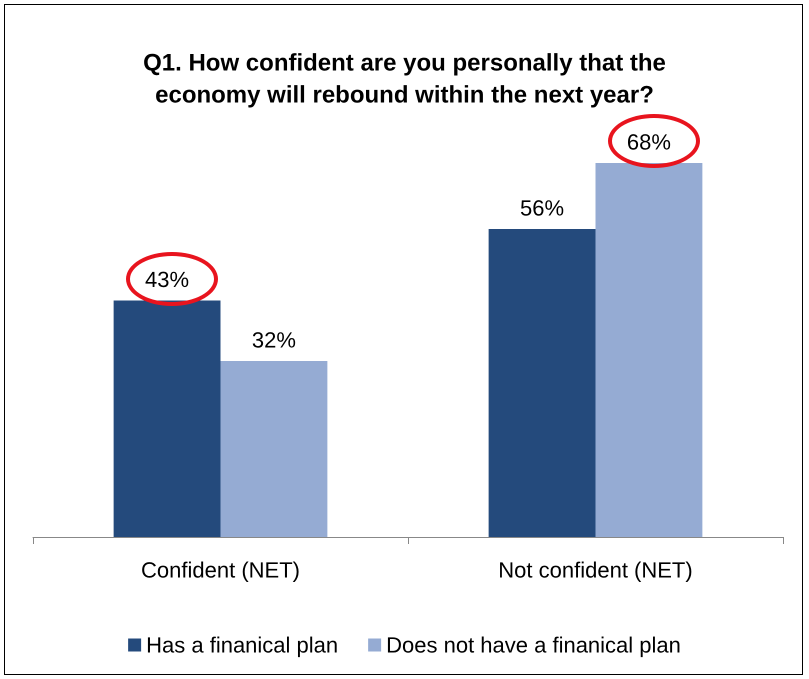  What do you see at coordinates (595, 570) in the screenshot?
I see `x-tick-label: Not confident (NET)` at bounding box center [595, 570].